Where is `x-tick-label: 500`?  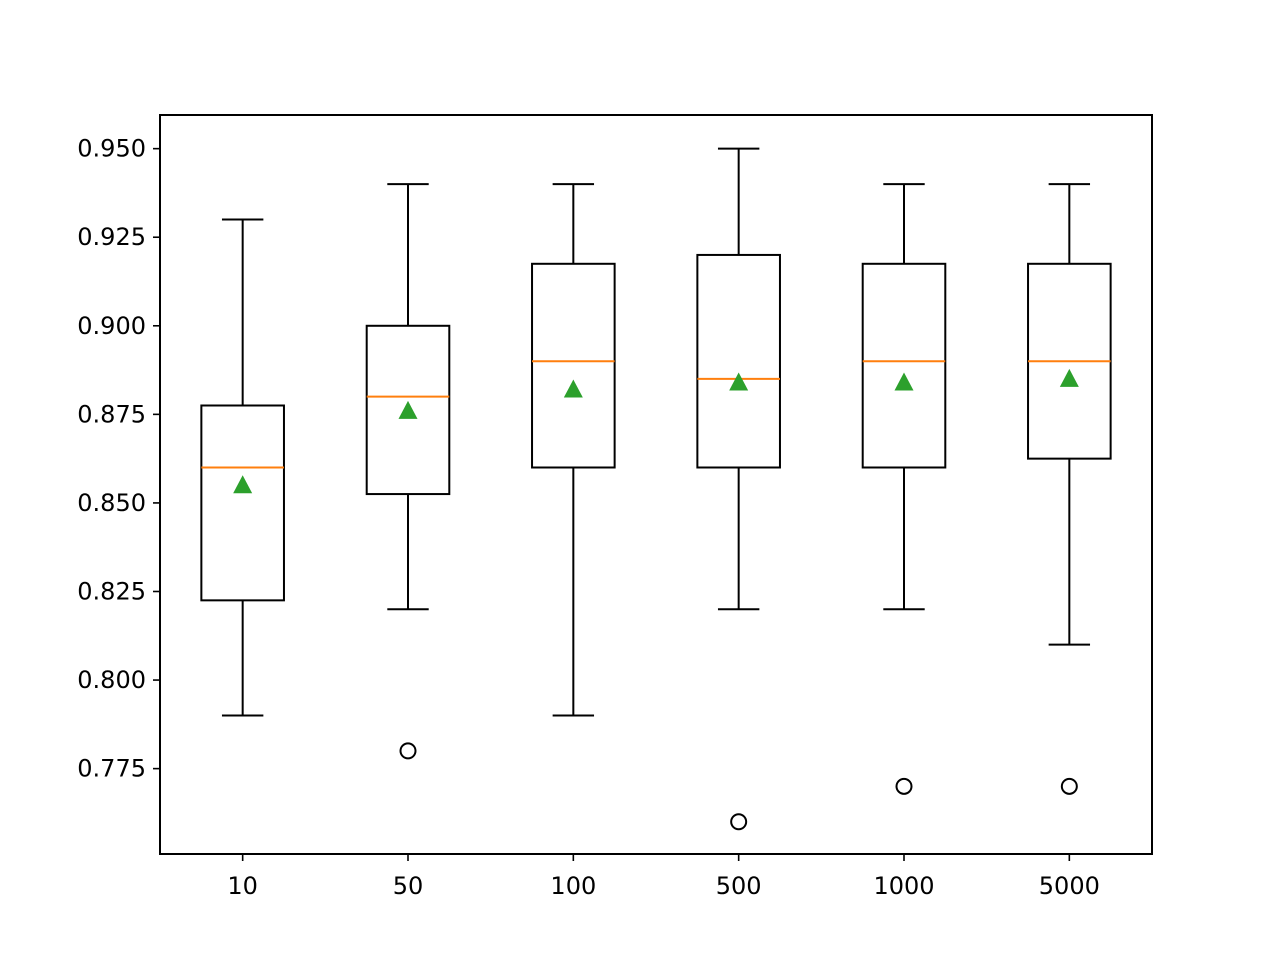
x-tick-label: 500 is located at coordinates (739, 886).